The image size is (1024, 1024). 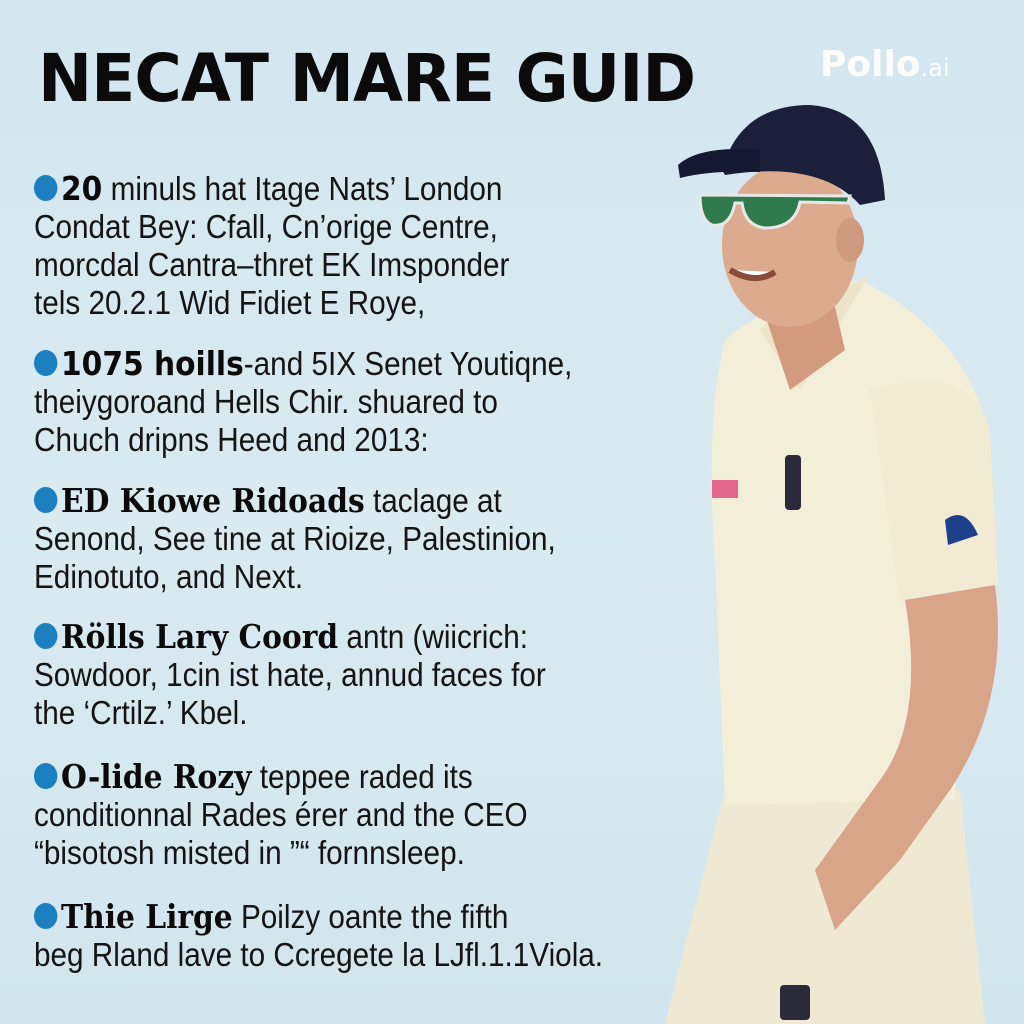 What do you see at coordinates (302, 188) in the screenshot?
I see `item-text: minuls hat Itage Nats’ London` at bounding box center [302, 188].